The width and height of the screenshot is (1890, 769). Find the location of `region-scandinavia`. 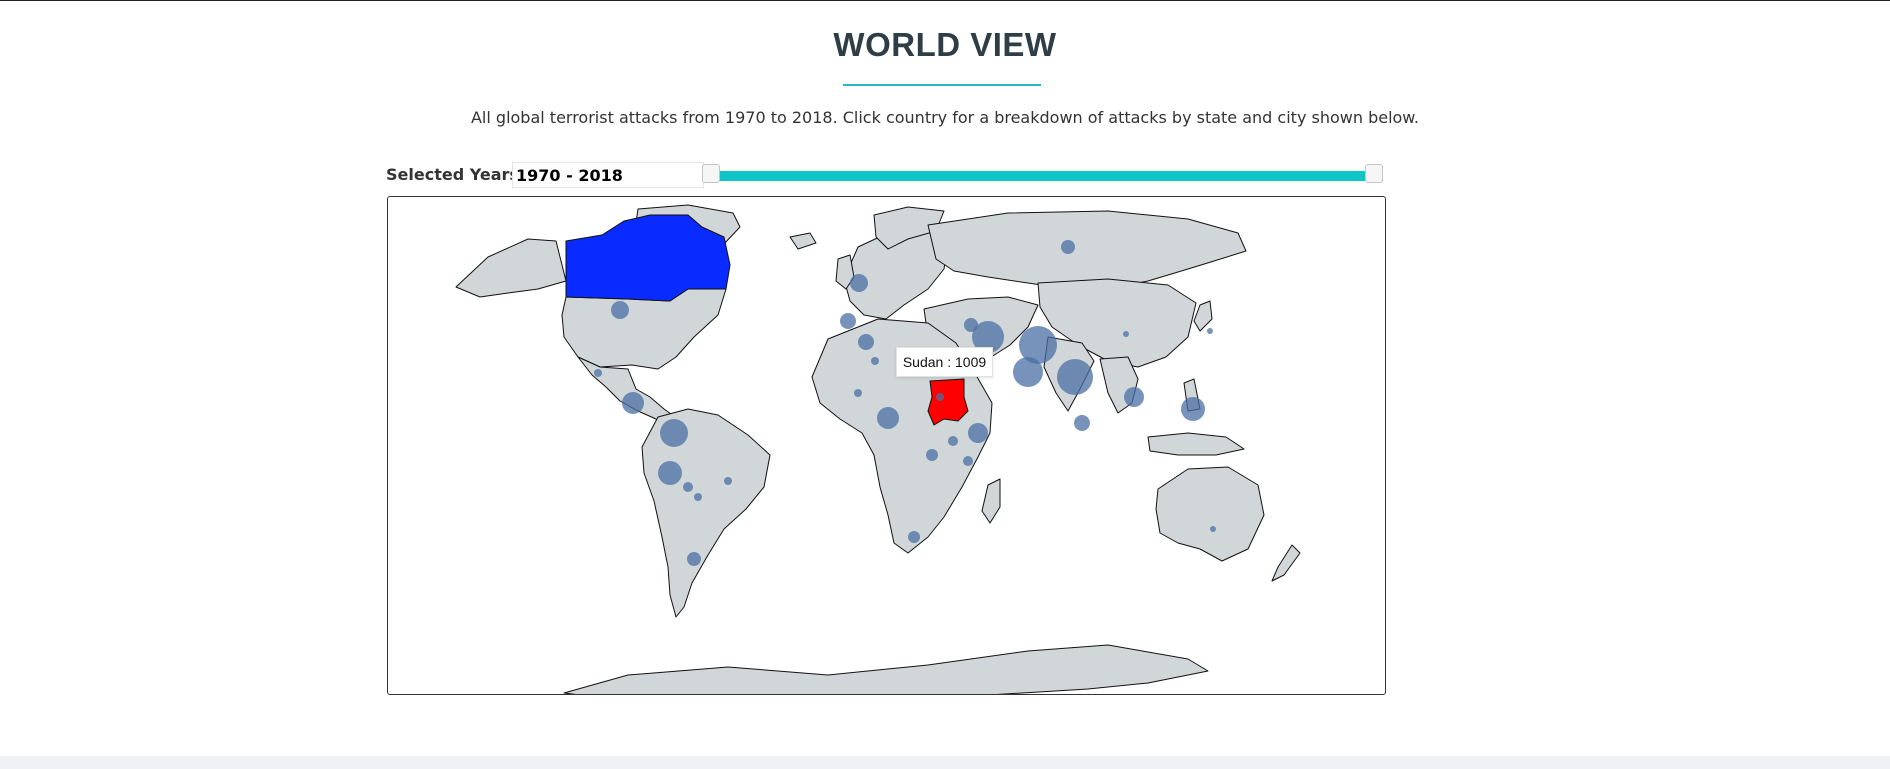

region-scandinavia is located at coordinates (909, 228).